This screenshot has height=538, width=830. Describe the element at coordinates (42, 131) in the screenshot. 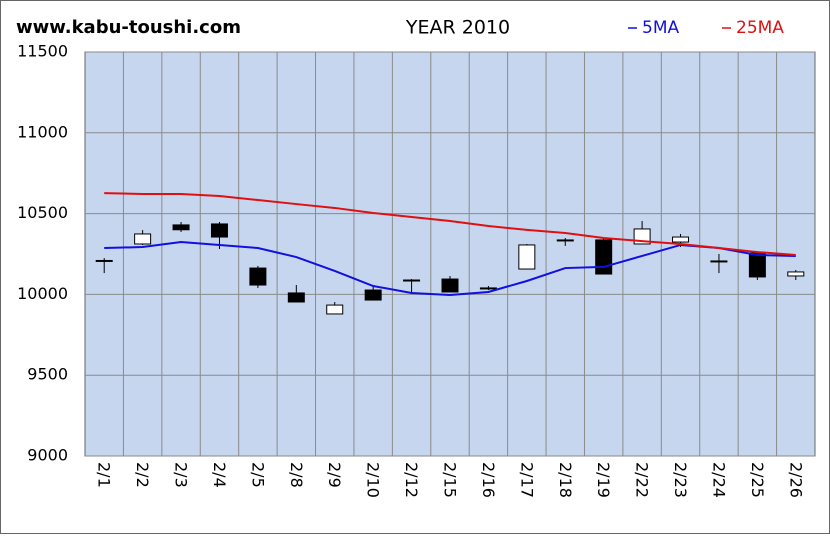

I see `y-tick-label: 11000` at that location.